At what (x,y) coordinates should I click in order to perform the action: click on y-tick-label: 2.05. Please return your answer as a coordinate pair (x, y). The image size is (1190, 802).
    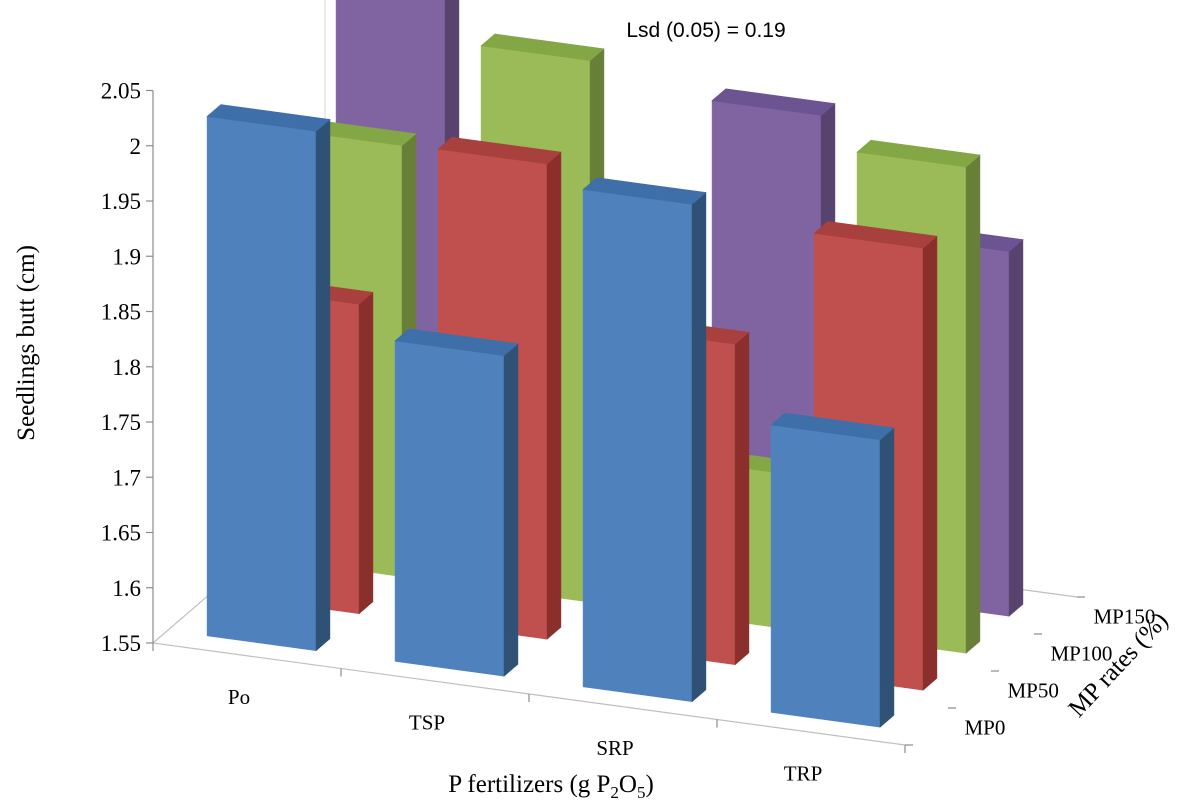
    Looking at the image, I should click on (121, 91).